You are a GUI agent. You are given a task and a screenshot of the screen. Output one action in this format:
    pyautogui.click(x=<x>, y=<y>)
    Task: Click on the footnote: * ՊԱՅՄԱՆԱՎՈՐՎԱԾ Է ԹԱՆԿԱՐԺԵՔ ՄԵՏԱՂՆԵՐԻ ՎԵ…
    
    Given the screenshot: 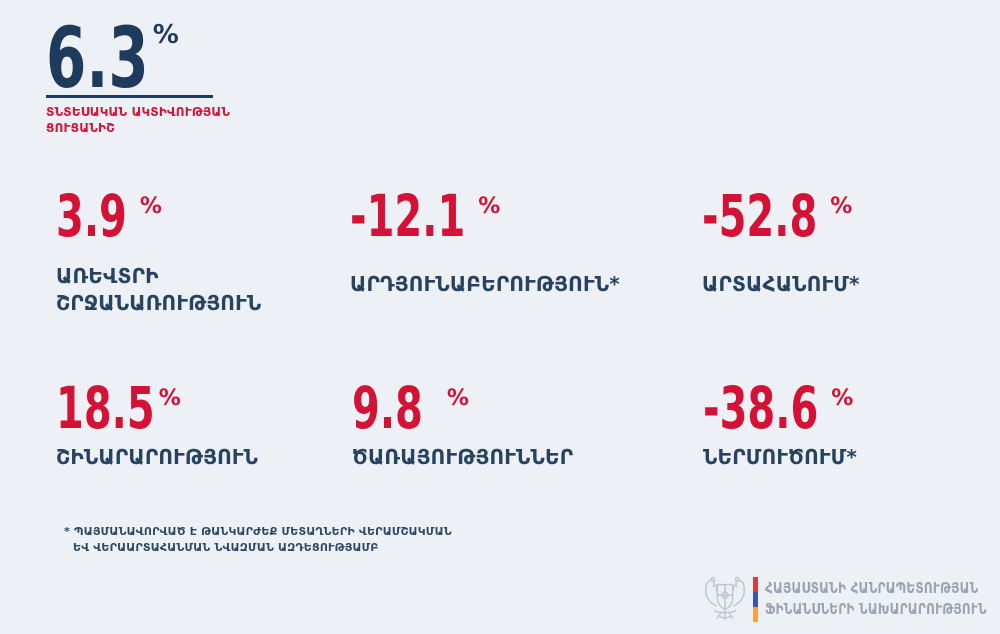 What is the action you would take?
    pyautogui.click(x=258, y=540)
    